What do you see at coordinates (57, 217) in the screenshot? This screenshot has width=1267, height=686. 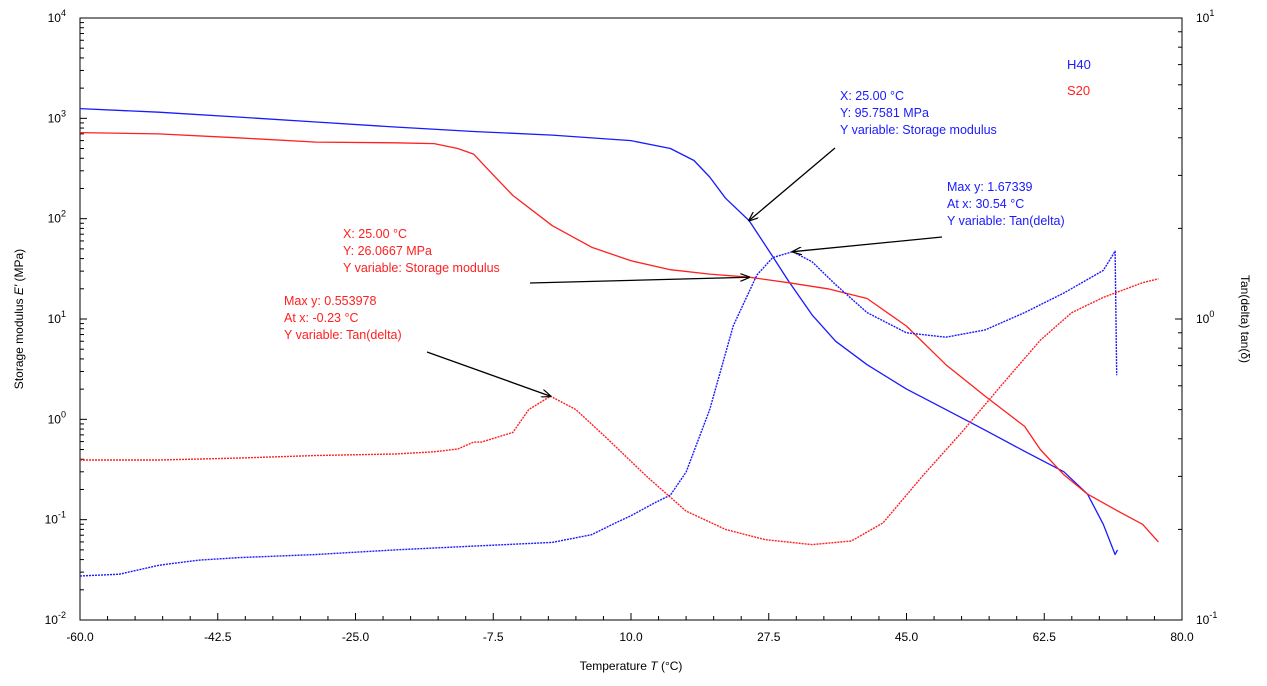 I see `y-left-tick-label: 10²` at bounding box center [57, 217].